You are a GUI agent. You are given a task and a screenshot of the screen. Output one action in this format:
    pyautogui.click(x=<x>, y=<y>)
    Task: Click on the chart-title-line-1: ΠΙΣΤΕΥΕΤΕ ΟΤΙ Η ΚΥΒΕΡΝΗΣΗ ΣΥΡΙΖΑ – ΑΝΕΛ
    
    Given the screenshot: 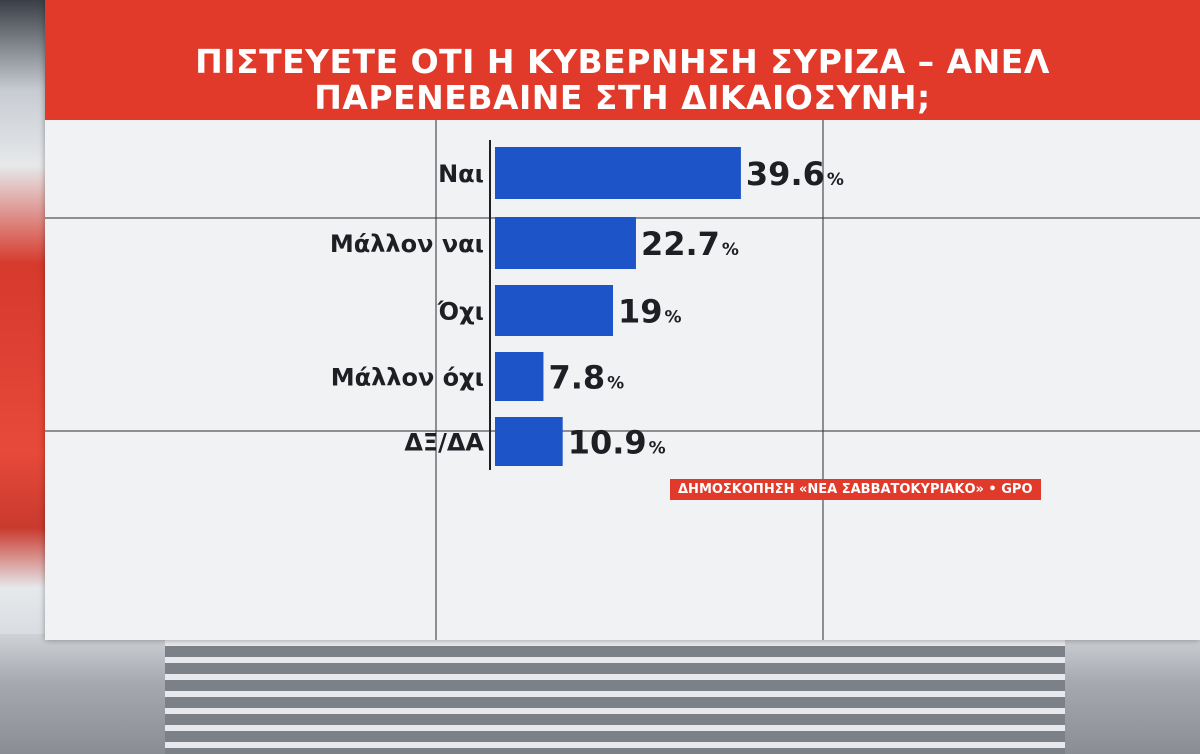 What is the action you would take?
    pyautogui.click(x=622, y=61)
    